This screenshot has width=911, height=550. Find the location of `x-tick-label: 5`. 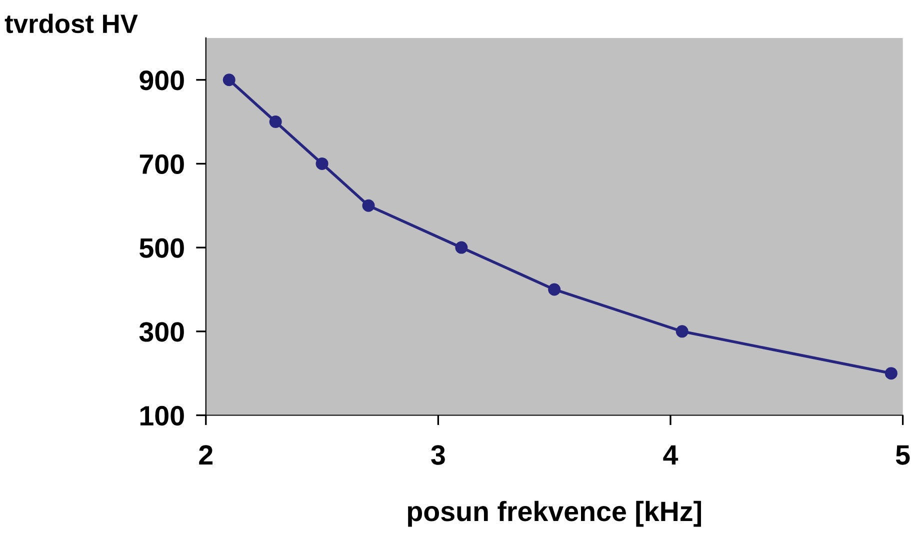

x-tick-label: 5 is located at coordinates (903, 455).